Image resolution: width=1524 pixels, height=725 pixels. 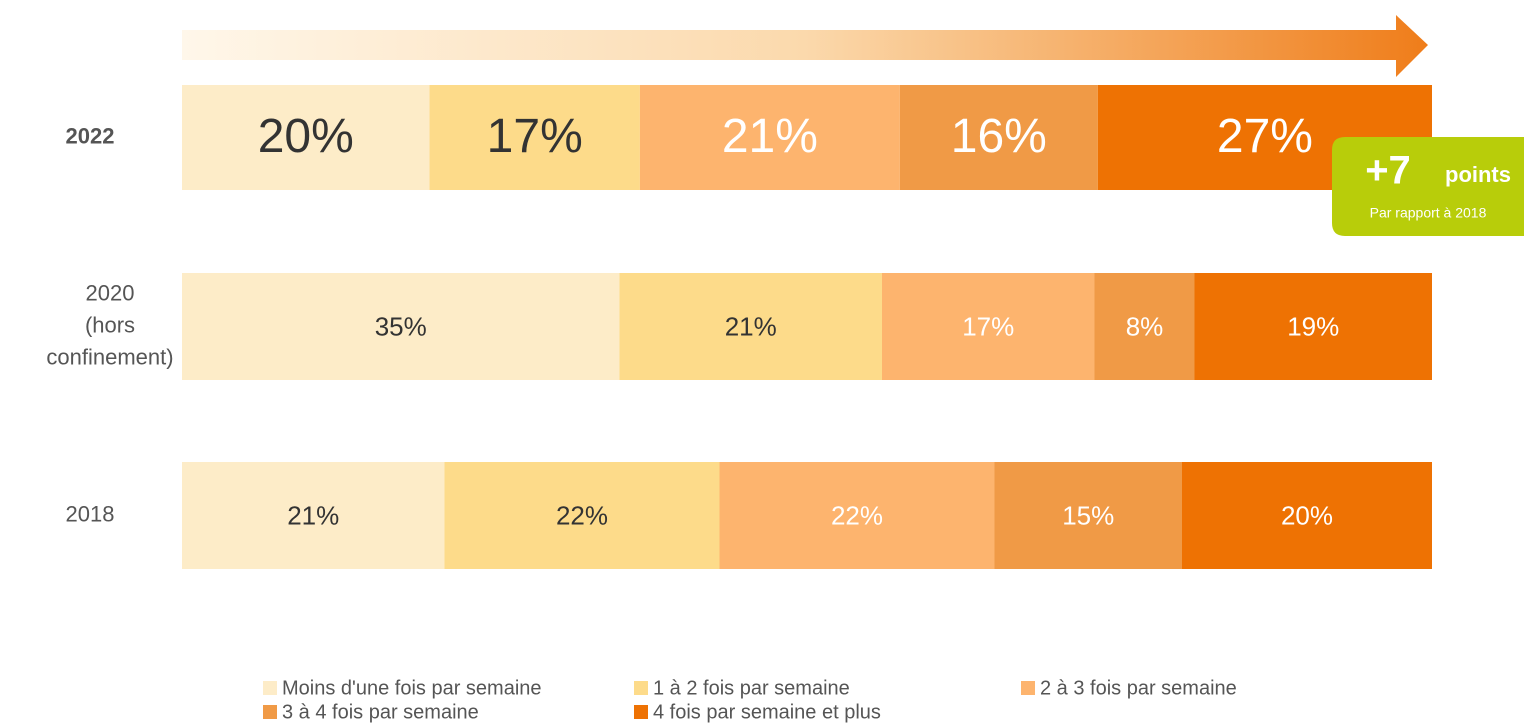 What do you see at coordinates (1265, 136) in the screenshot?
I see `value-label: 27%` at bounding box center [1265, 136].